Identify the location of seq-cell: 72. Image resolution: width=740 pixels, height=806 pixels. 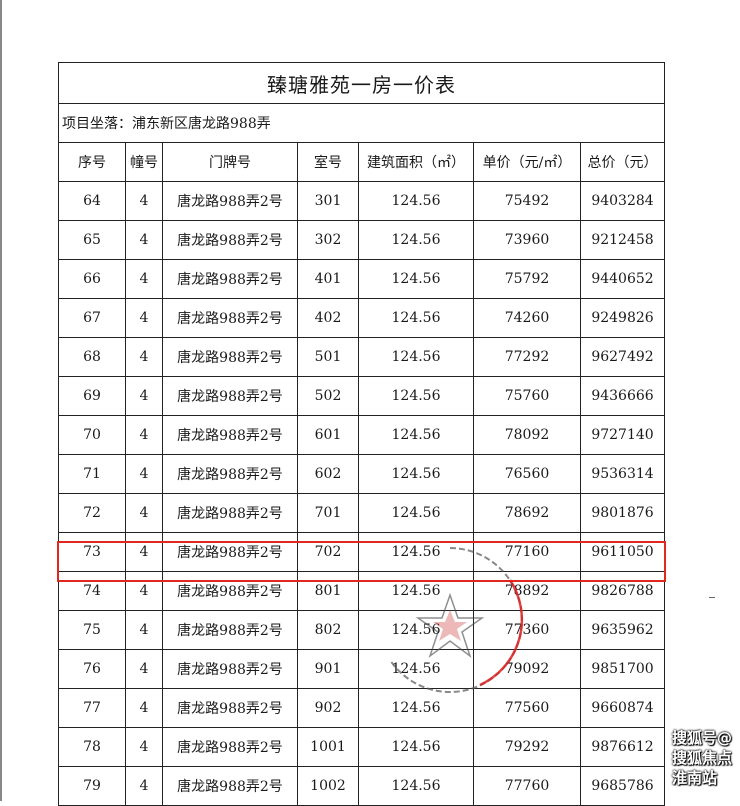
(92, 513).